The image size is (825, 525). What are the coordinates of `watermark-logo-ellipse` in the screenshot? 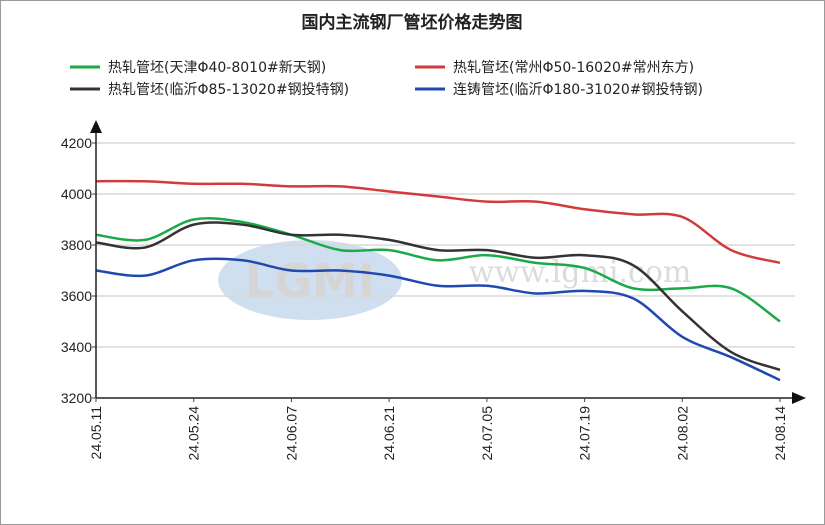 It's located at (310, 280).